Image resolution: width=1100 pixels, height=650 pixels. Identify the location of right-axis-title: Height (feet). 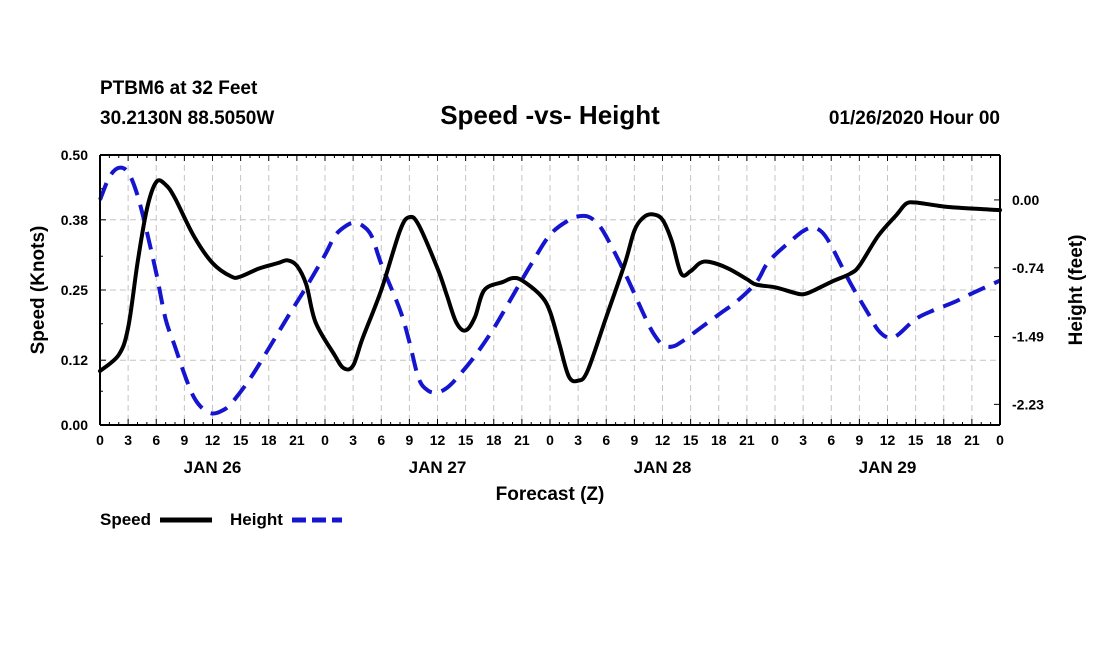
(1076, 290).